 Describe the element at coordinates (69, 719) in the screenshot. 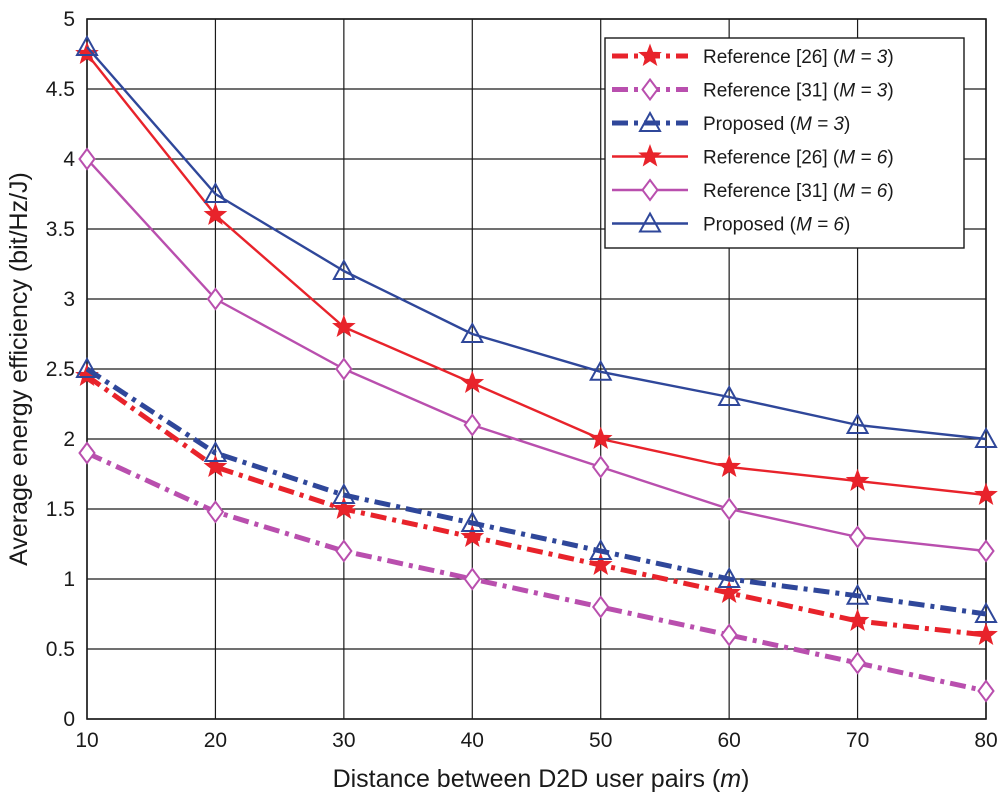

I see `y-tick-label: 0` at that location.